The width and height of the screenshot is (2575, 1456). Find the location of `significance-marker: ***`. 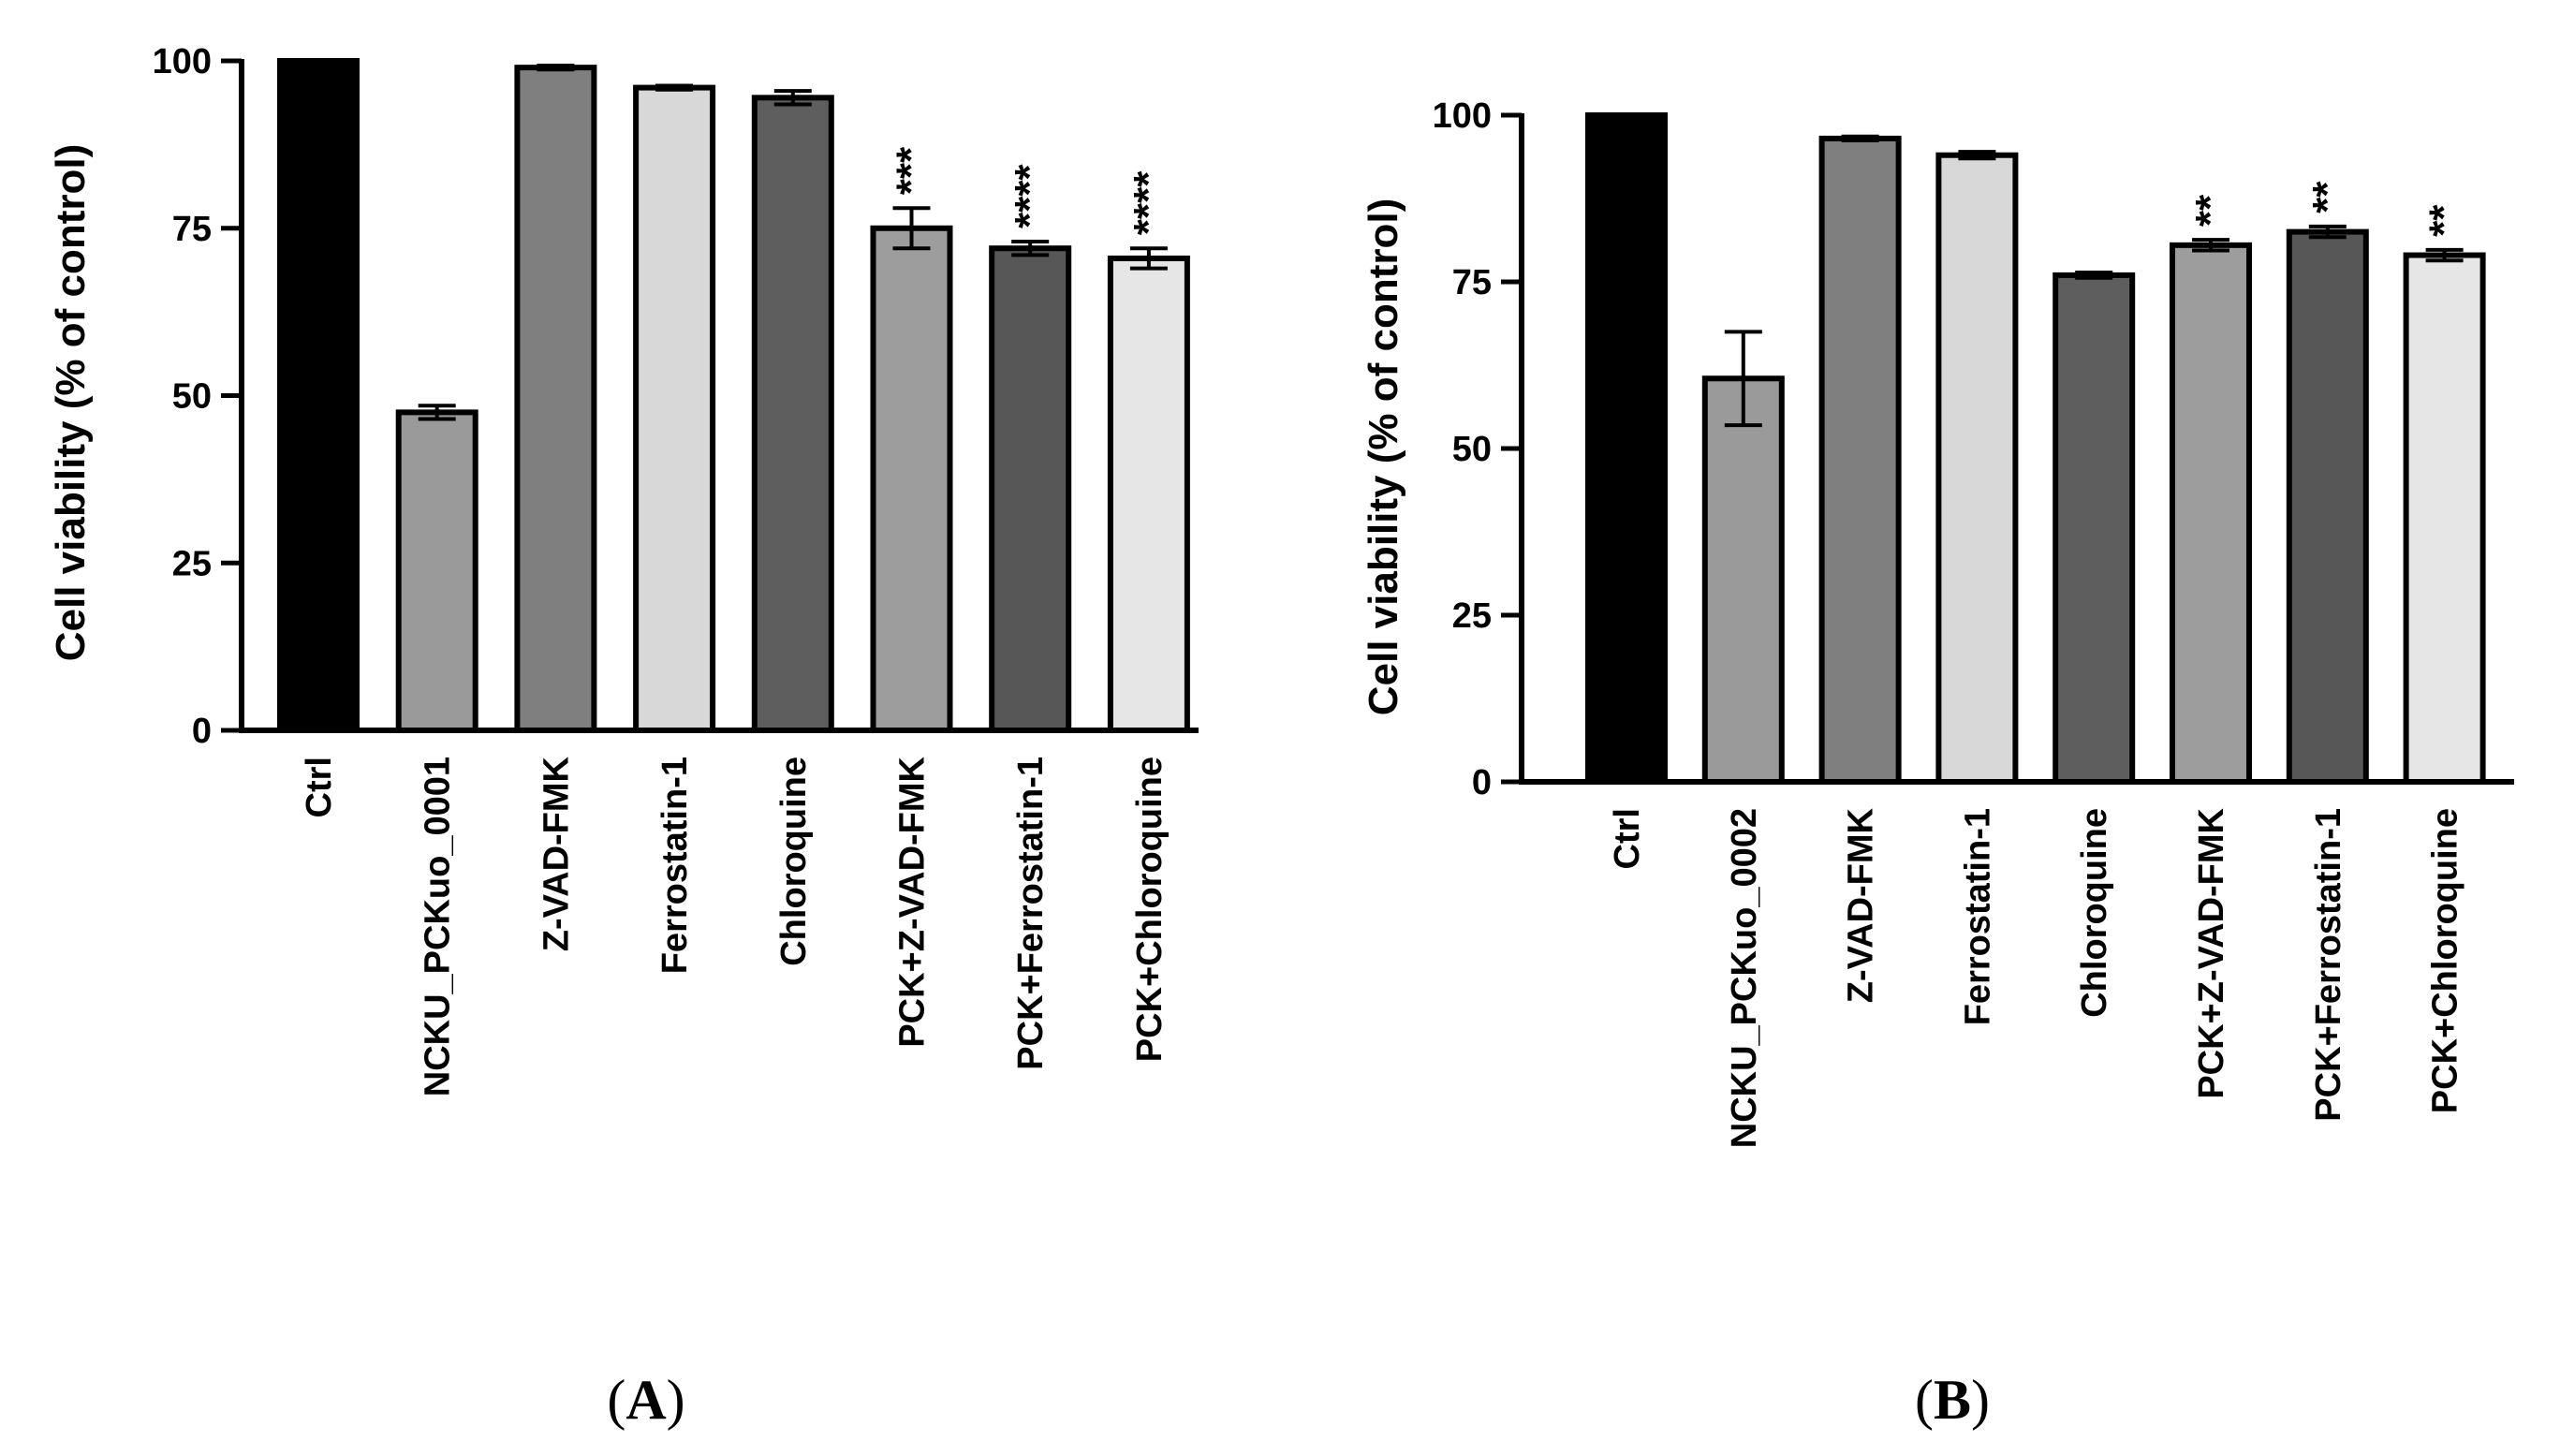

significance-marker: *** is located at coordinates (911, 171).